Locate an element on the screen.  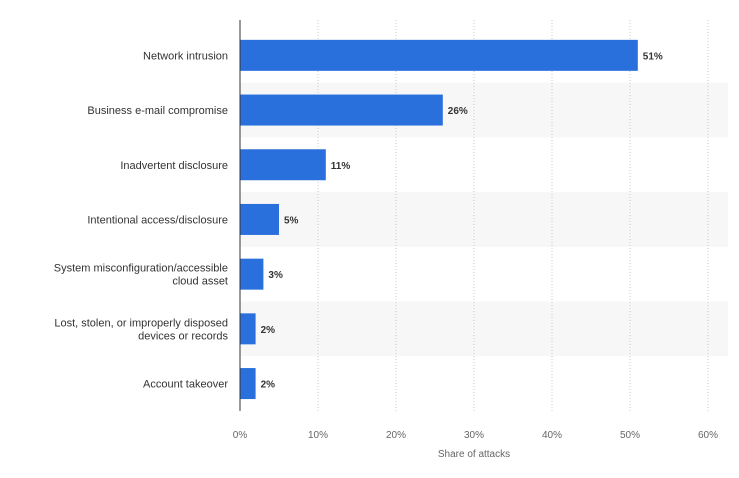
x-tick-labels: 0% 10% 20% 30% 40% 50% 60% is located at coordinates (475, 435).